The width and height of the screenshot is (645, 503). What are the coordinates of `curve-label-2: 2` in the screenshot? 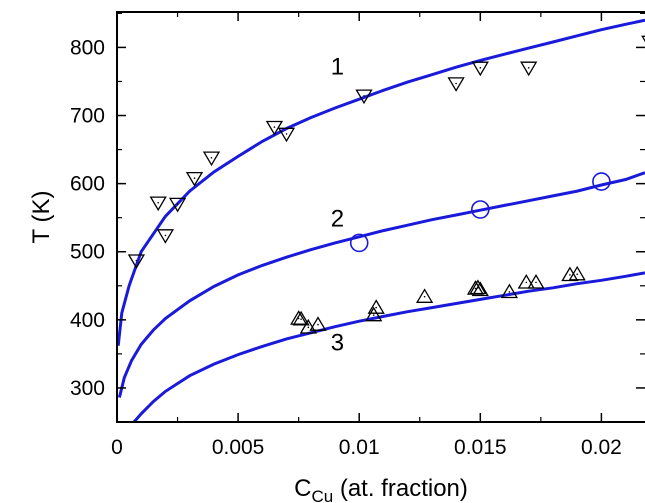 It's located at (337, 219).